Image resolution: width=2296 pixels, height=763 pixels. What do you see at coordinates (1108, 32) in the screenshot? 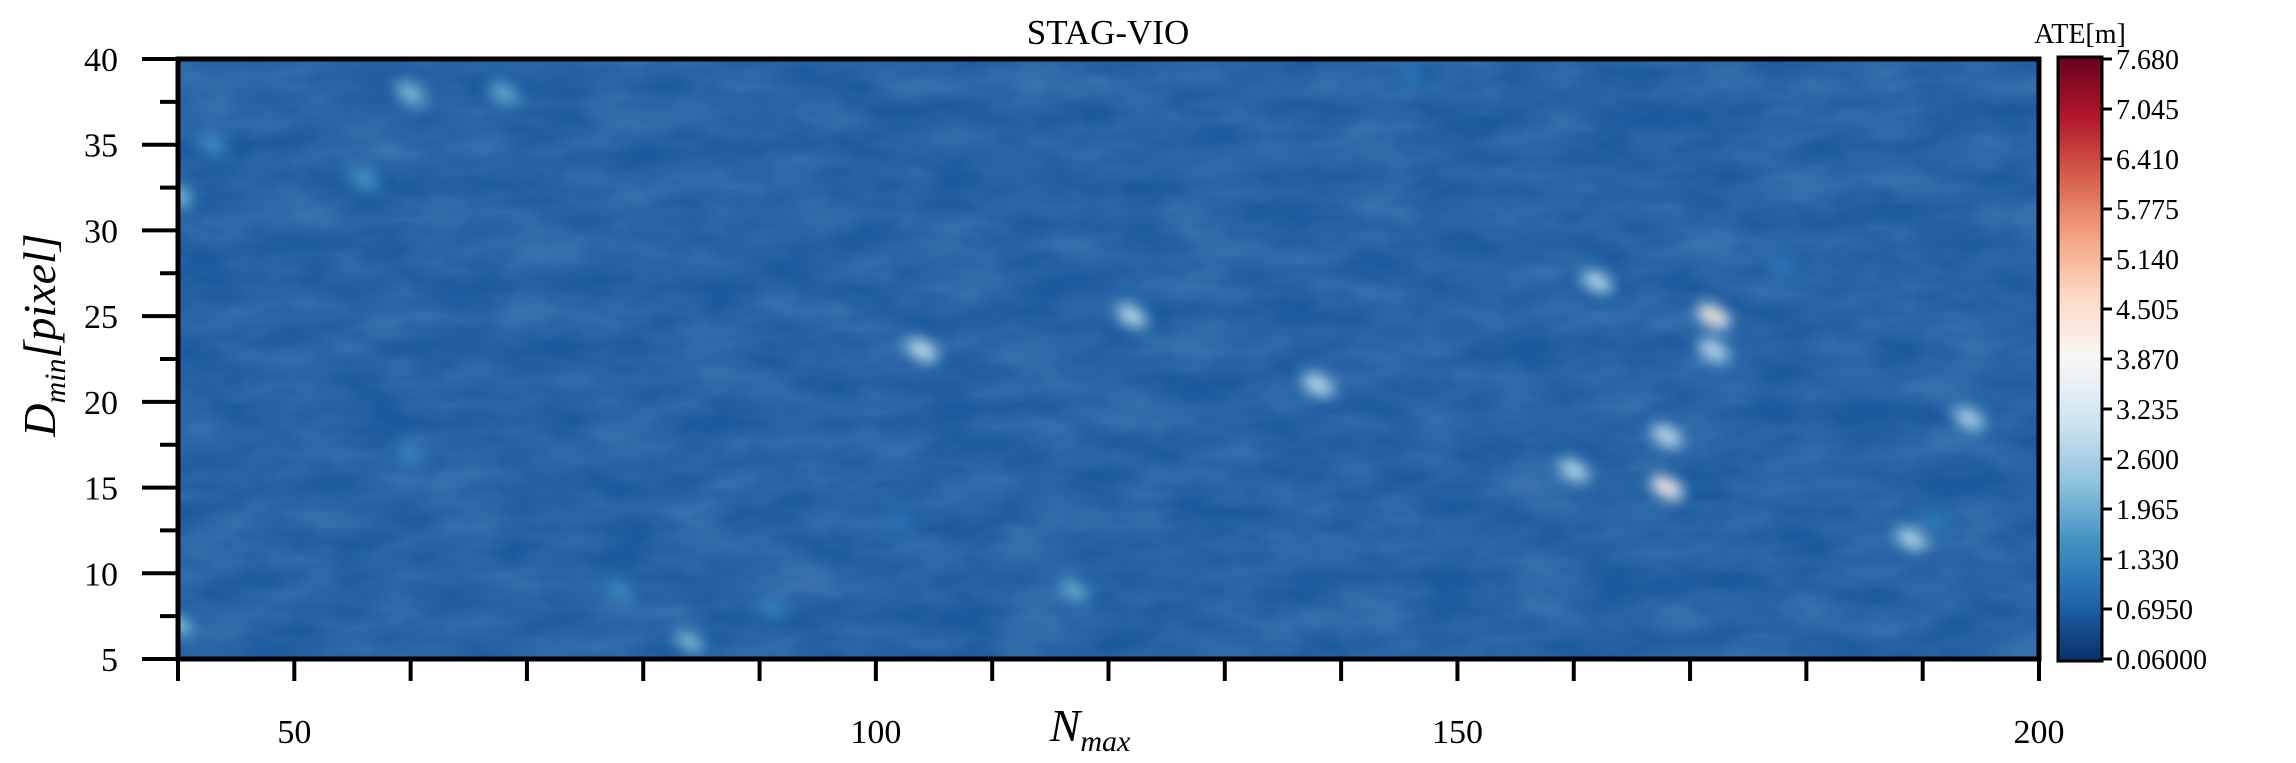
I see `chart-title: STAG-VIO` at bounding box center [1108, 32].